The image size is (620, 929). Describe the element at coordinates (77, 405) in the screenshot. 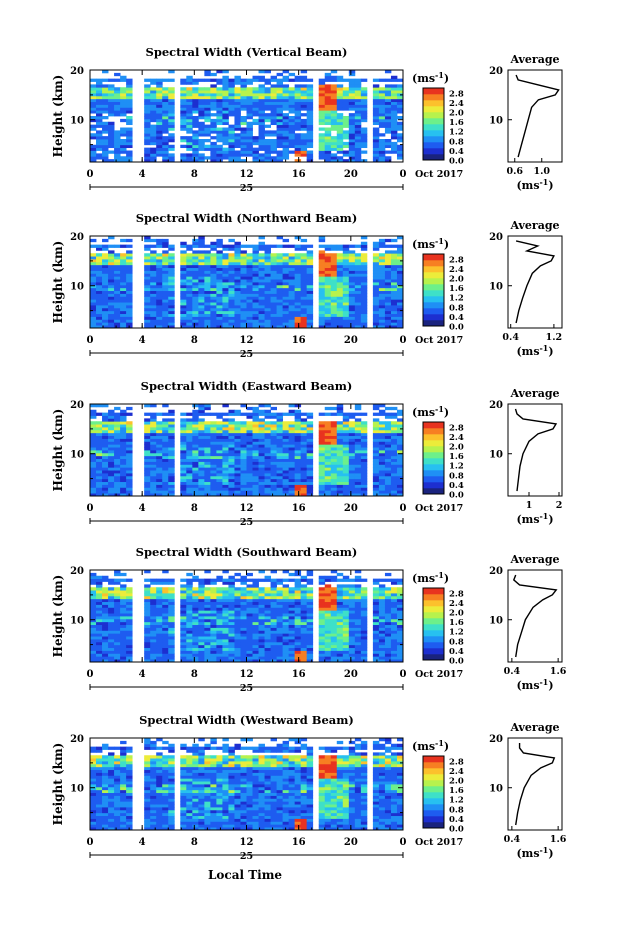

I see `y-tick-label: 20` at that location.